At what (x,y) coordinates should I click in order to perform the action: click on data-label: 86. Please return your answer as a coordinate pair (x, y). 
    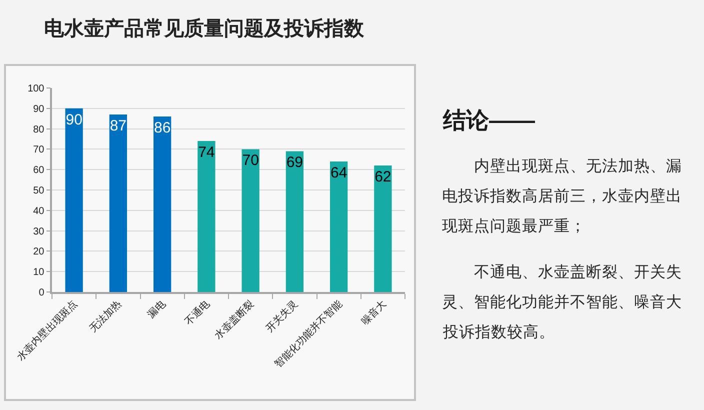
    Looking at the image, I should click on (162, 128).